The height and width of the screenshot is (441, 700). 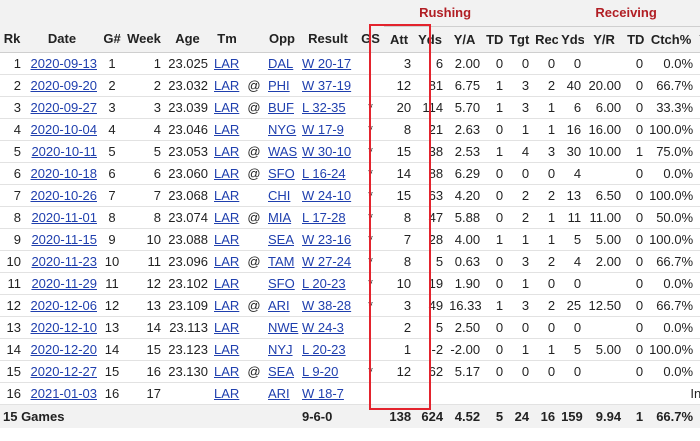 What do you see at coordinates (324, 173) in the screenshot?
I see `result-link: L 16-24` at bounding box center [324, 173].